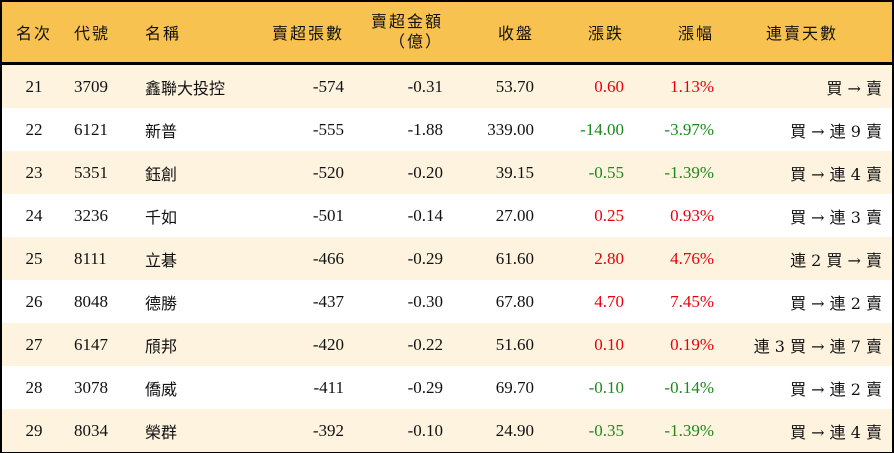 Image resolution: width=894 pixels, height=453 pixels. I want to click on net-sell-amount-cell: -0.22, so click(425, 344).